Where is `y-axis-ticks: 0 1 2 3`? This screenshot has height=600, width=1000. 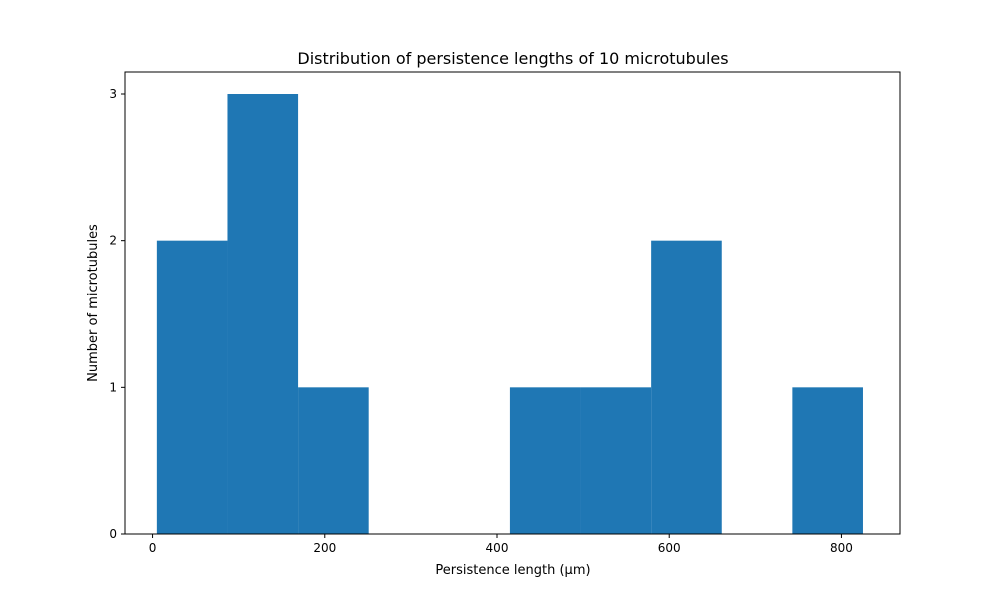
y-axis-ticks: 0 1 2 3 is located at coordinates (117, 314).